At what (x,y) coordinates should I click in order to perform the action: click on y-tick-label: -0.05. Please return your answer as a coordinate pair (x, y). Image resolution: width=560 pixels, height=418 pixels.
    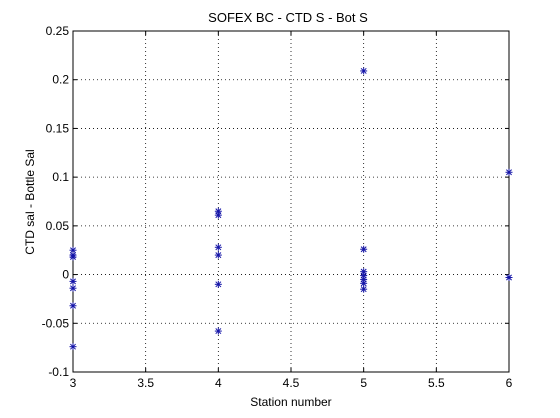
    Looking at the image, I should click on (56, 323).